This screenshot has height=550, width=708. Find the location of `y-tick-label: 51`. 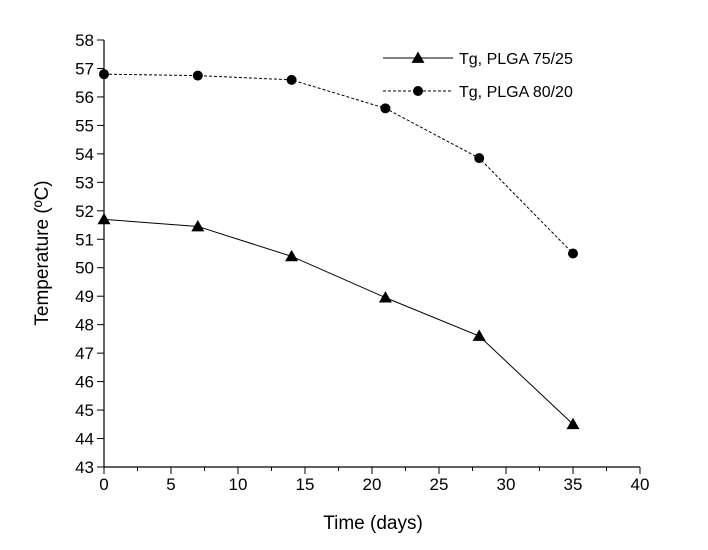

y-tick-label: 51 is located at coordinates (84, 239).